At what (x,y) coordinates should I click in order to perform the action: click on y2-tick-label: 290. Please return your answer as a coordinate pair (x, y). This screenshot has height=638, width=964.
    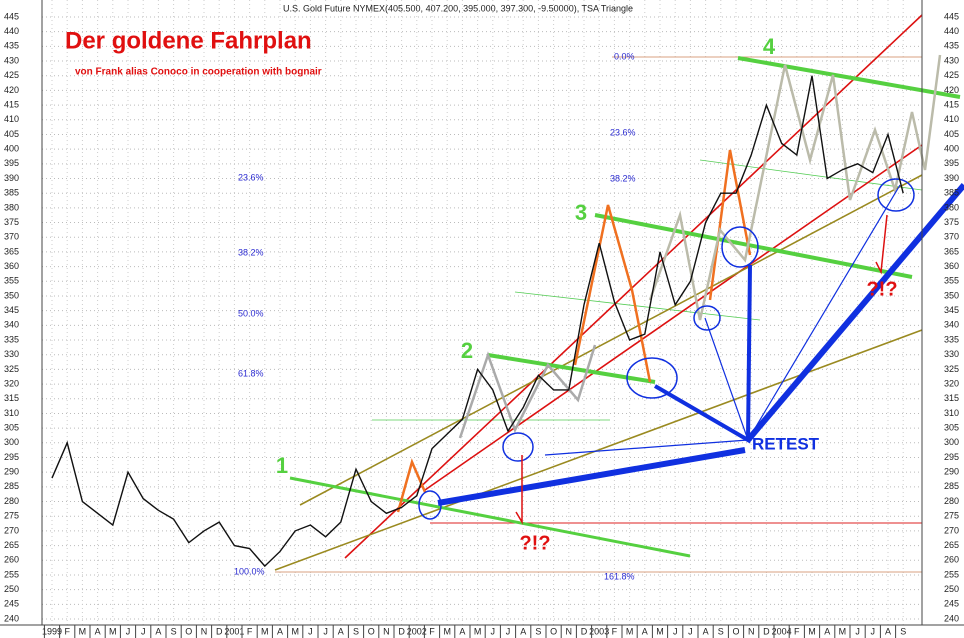
    Looking at the image, I should click on (951, 472).